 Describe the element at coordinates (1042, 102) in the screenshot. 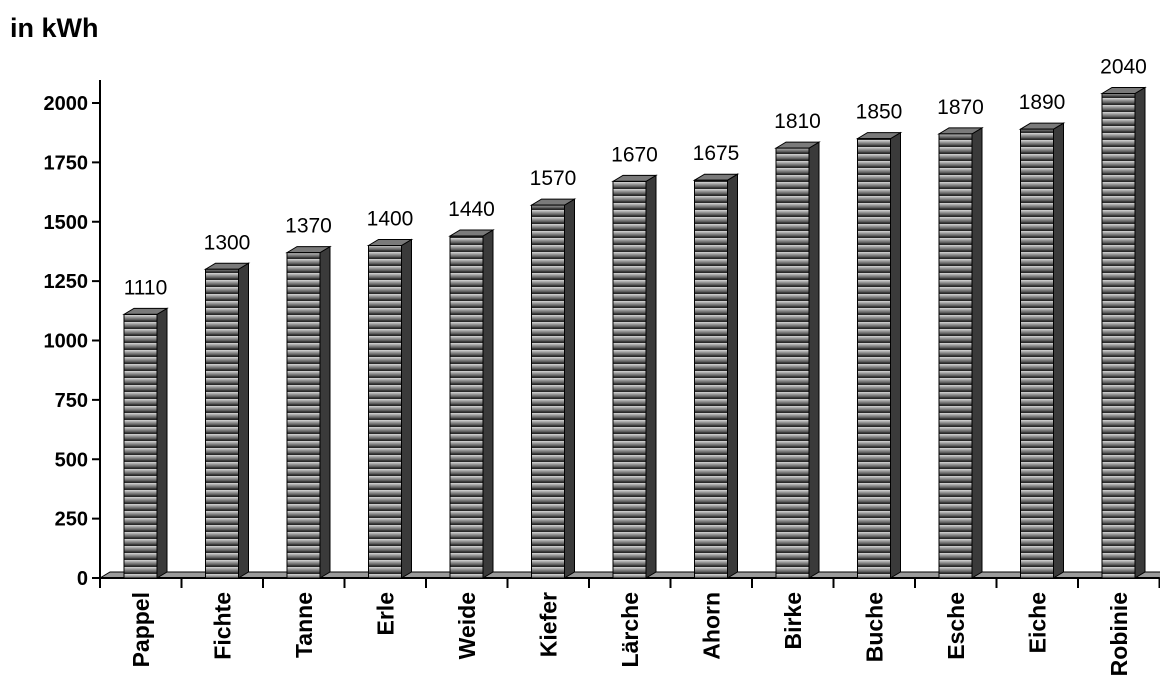

I see `data-label: 1890` at that location.